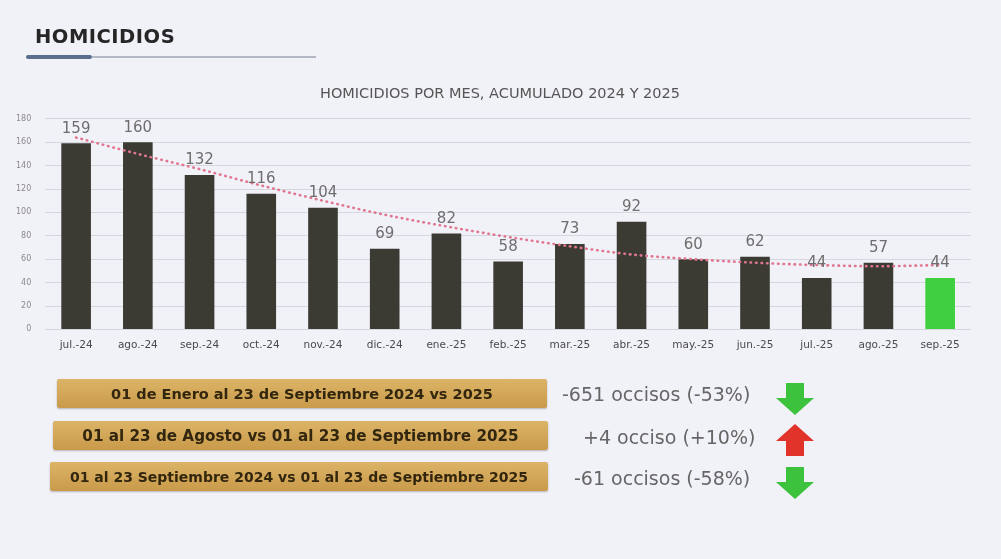 Image resolution: width=1001 pixels, height=559 pixels. I want to click on chart-subtitle: HOMICIDIOS POR MES, ACUMULADO 2024 Y 2025, so click(500, 93).